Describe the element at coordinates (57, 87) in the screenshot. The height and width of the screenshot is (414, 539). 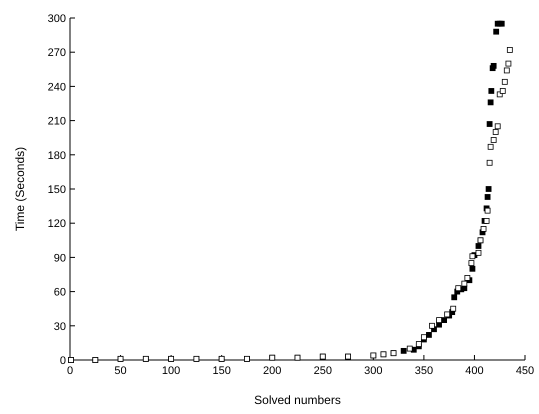
I see `y-tick-label: 240` at that location.